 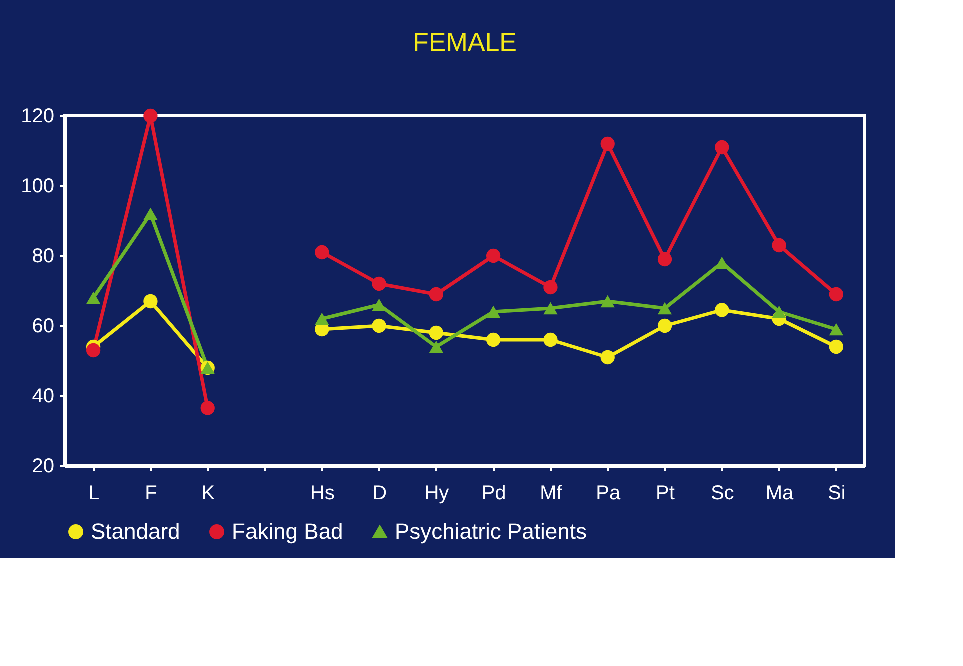 What do you see at coordinates (491, 531) in the screenshot?
I see `legend-label: Psychiatric Patients` at bounding box center [491, 531].